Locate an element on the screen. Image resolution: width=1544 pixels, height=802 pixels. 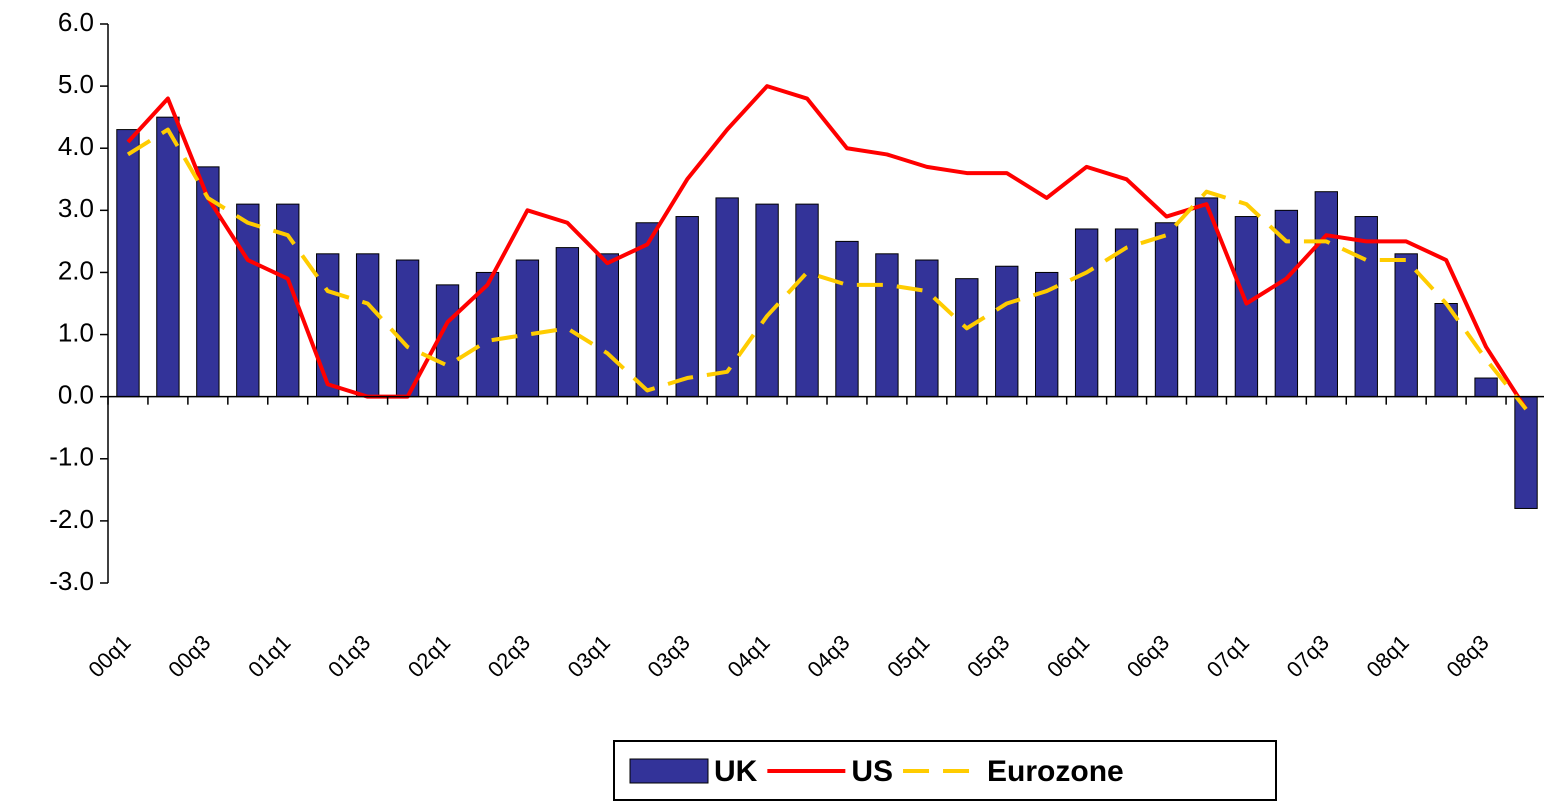
y-tick-label: -3.0 is located at coordinates (71, 581).